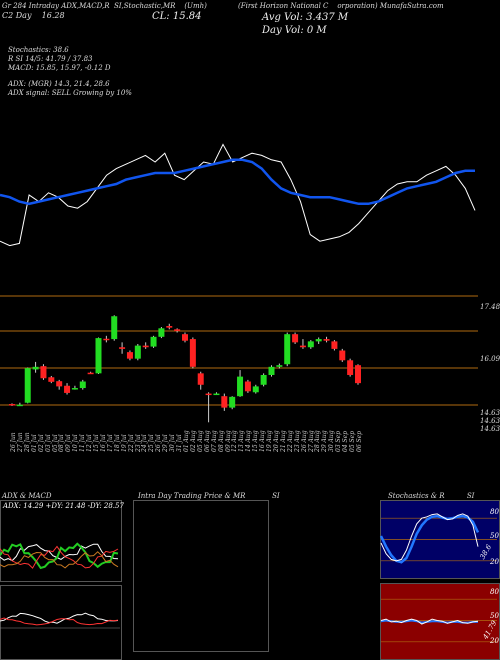 This screenshot has width=500, height=660. I want to click on adx-line, so click(59, 552).